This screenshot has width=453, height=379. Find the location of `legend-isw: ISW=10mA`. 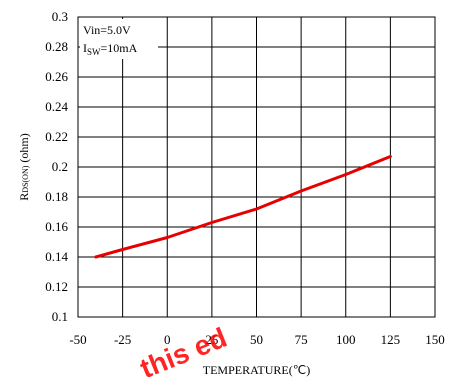

legend-isw: ISW=10mA is located at coordinates (110, 49).